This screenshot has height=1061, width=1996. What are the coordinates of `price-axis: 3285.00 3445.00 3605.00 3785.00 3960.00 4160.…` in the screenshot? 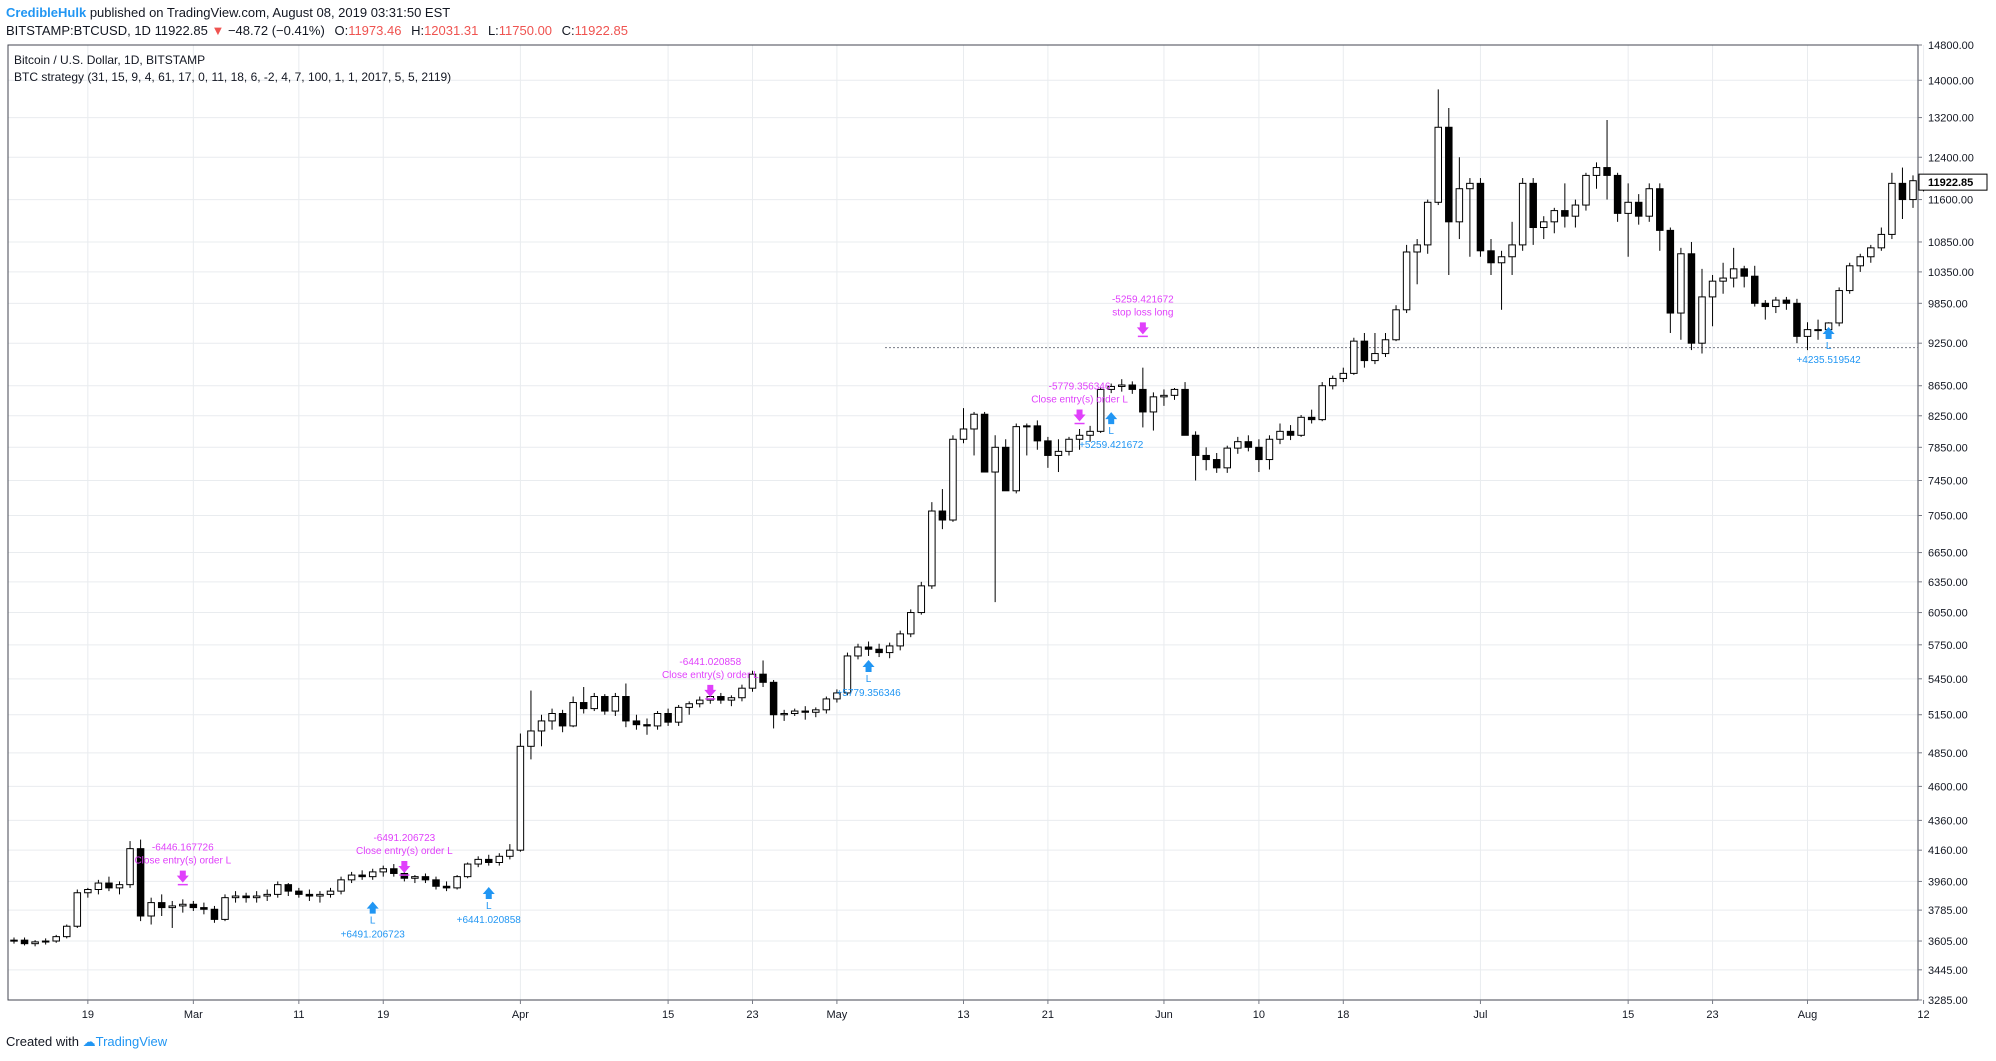 It's located at (1953, 523).